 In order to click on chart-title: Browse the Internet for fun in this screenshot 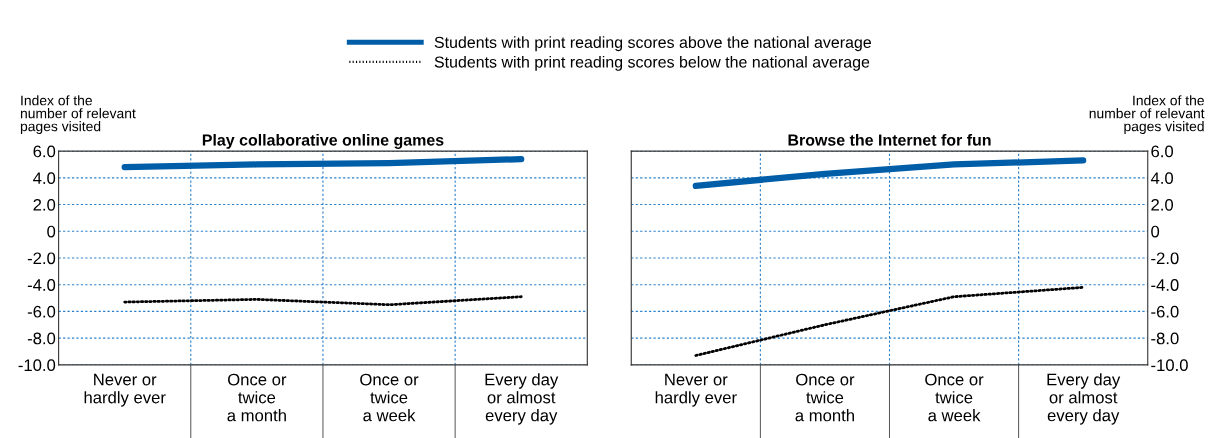, I will do `click(889, 139)`.